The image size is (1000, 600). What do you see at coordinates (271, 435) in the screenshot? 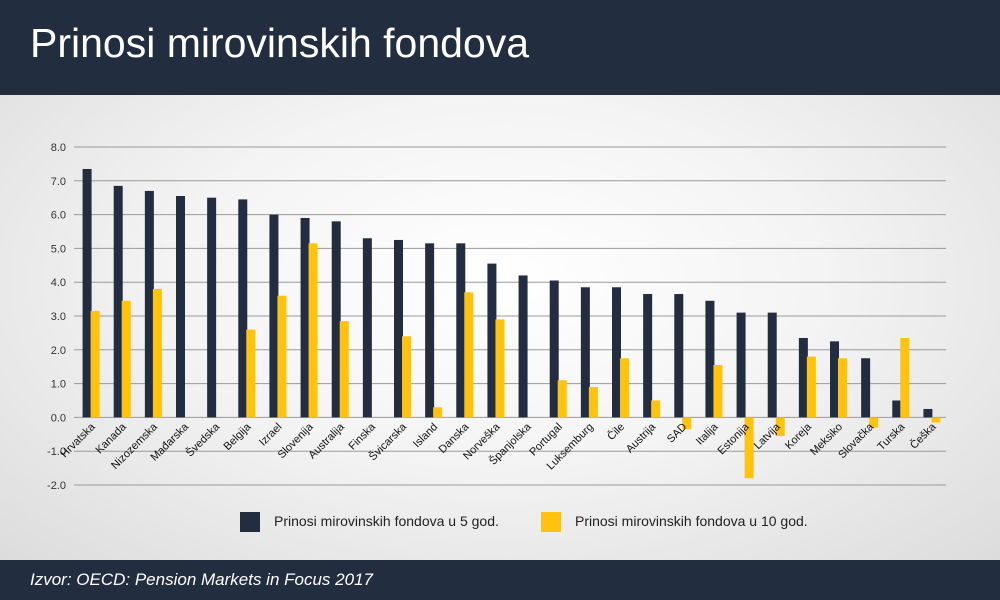
I see `x-tick-label: Izrael` at bounding box center [271, 435].